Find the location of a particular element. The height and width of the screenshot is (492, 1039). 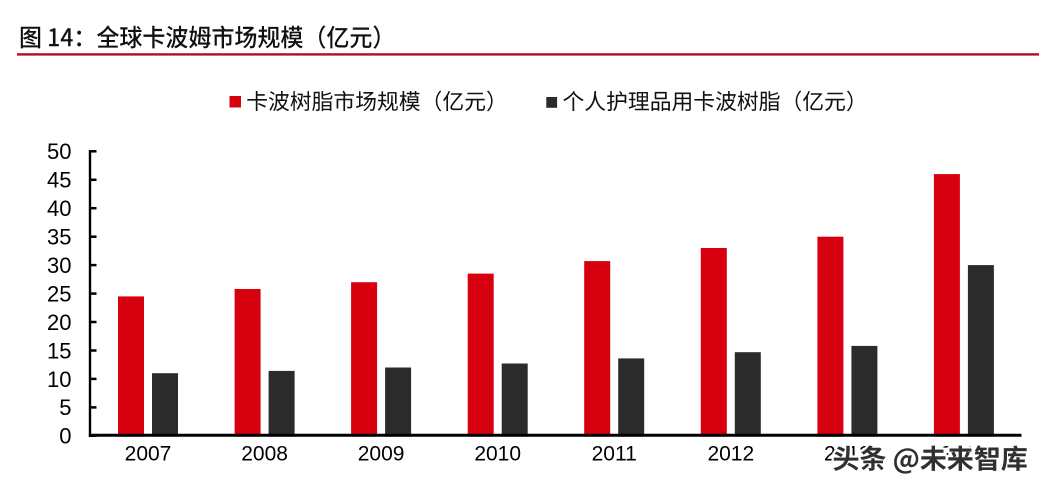

svg-text: 2009 is located at coordinates (381, 454).